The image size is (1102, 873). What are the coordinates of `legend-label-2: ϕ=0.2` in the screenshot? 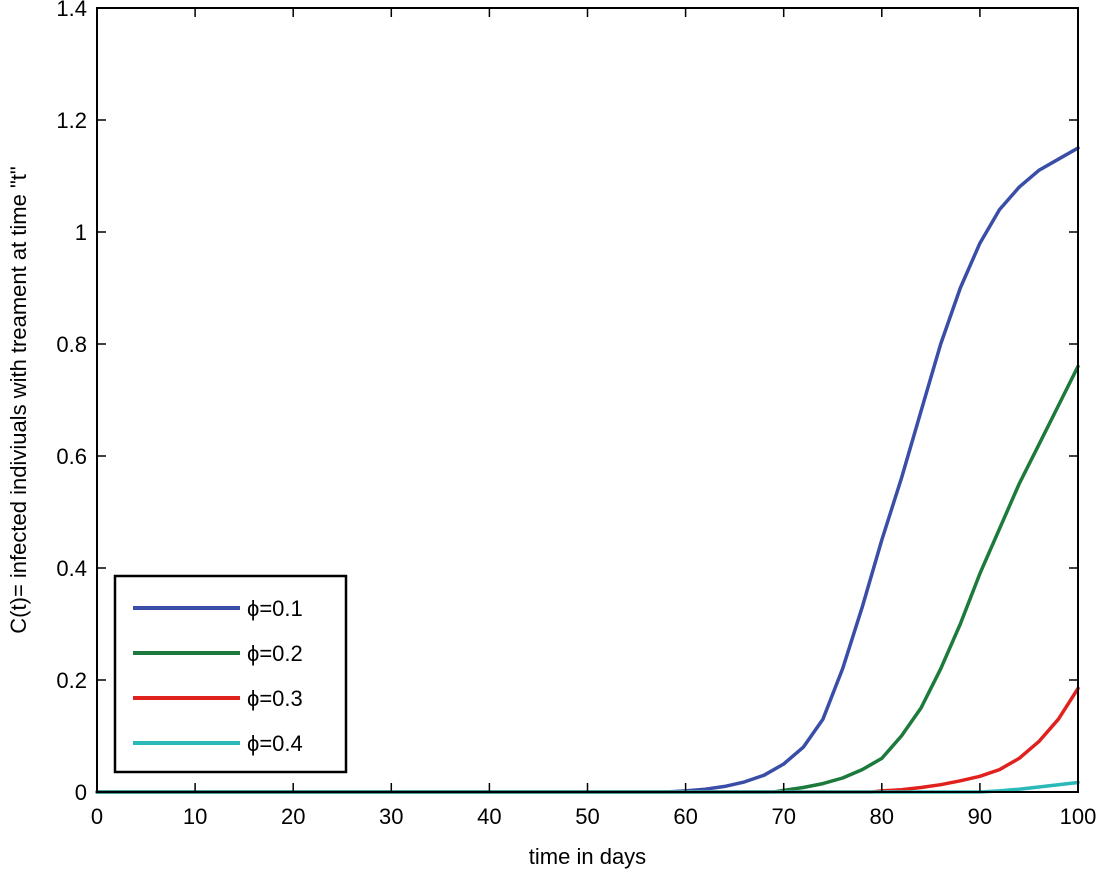 It's located at (275, 653).